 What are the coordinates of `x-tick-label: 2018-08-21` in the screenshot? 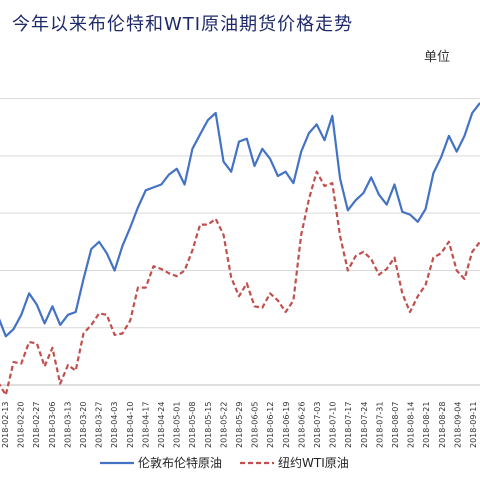 It's located at (426, 425).